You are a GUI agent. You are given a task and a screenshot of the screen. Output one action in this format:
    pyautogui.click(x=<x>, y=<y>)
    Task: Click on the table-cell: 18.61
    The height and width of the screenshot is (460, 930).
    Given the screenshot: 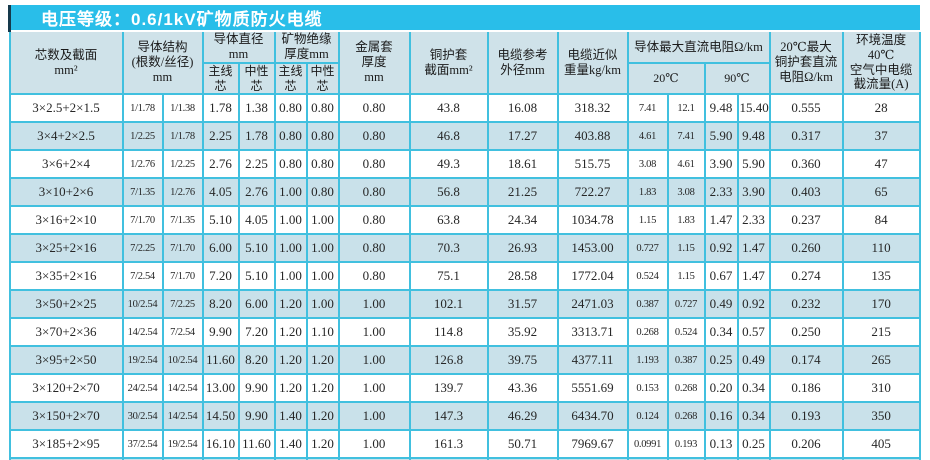 What is the action you would take?
    pyautogui.click(x=522, y=164)
    